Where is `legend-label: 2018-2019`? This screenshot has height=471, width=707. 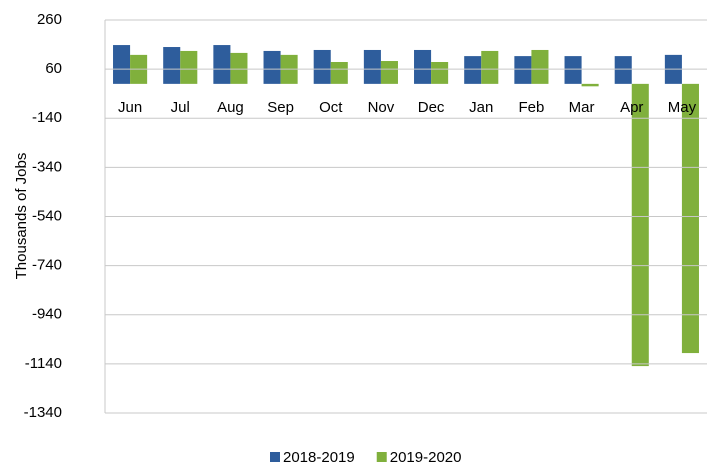
legend-label: 2018-2019 is located at coordinates (319, 457).